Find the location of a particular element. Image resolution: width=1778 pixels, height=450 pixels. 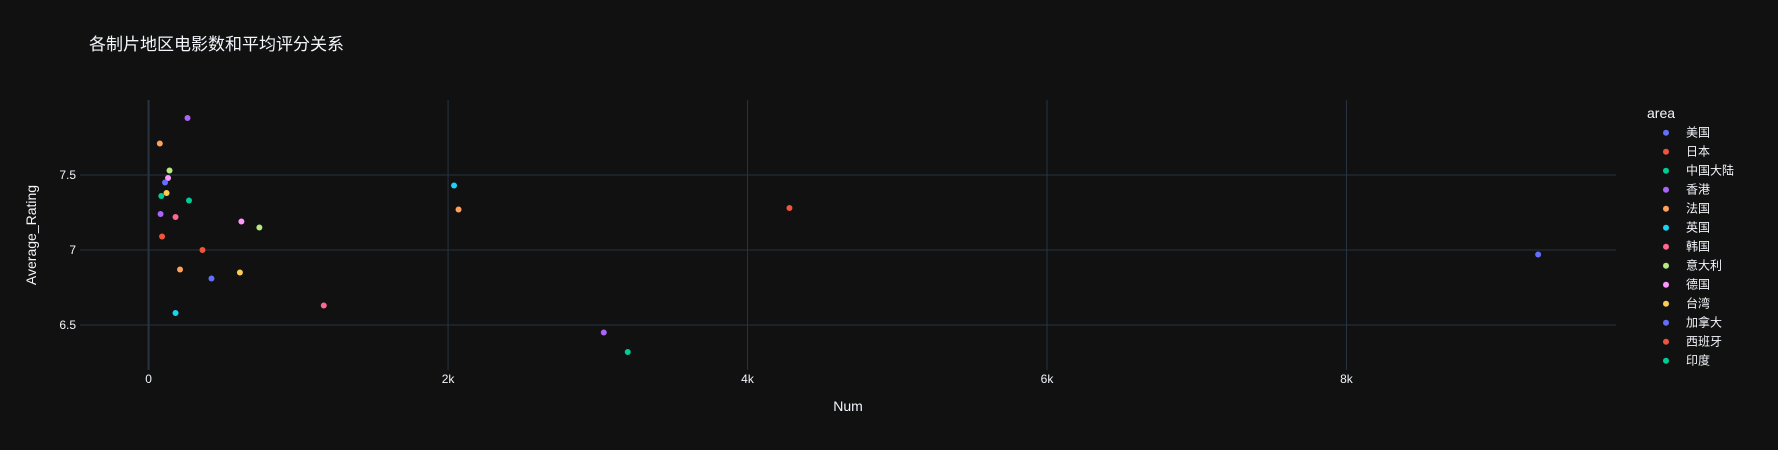

x-tick-label: 2k is located at coordinates (449, 379).